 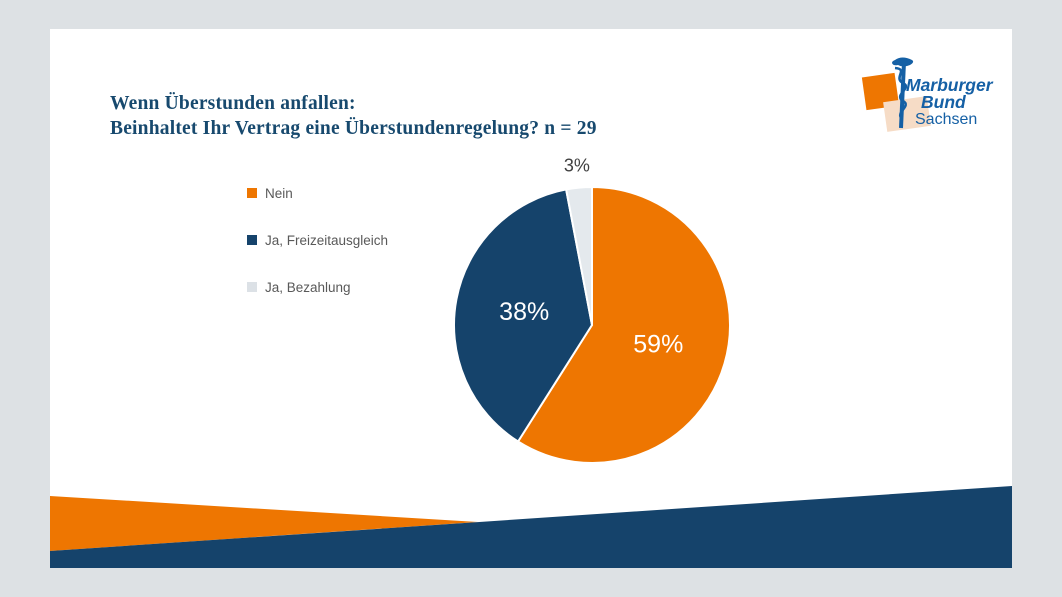 What do you see at coordinates (317, 193) in the screenshot?
I see `legend-item: Nein` at bounding box center [317, 193].